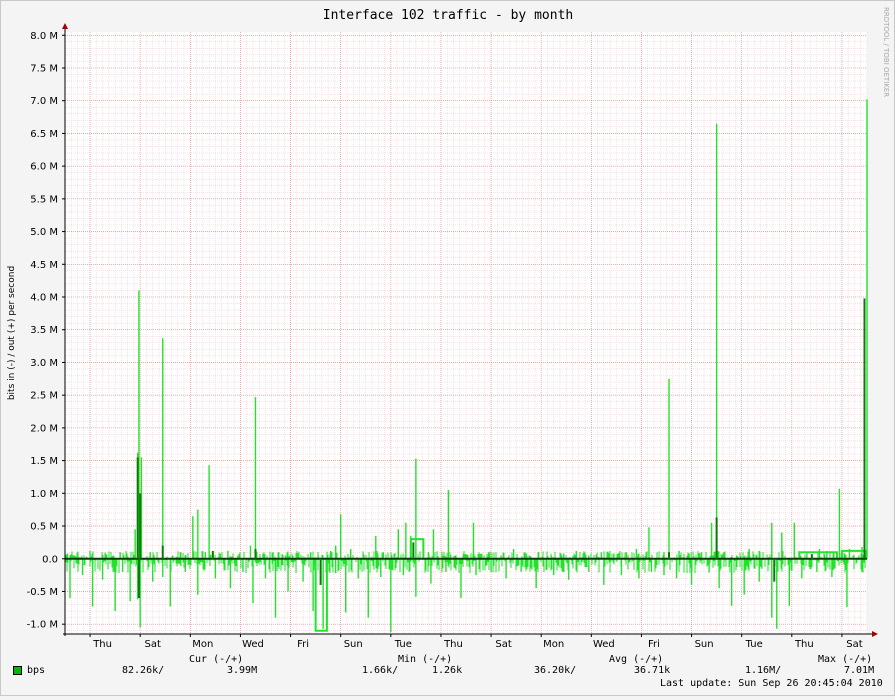 The height and width of the screenshot is (700, 895). What do you see at coordinates (242, 670) in the screenshot?
I see `legend-cur-out: 3.99M` at bounding box center [242, 670].